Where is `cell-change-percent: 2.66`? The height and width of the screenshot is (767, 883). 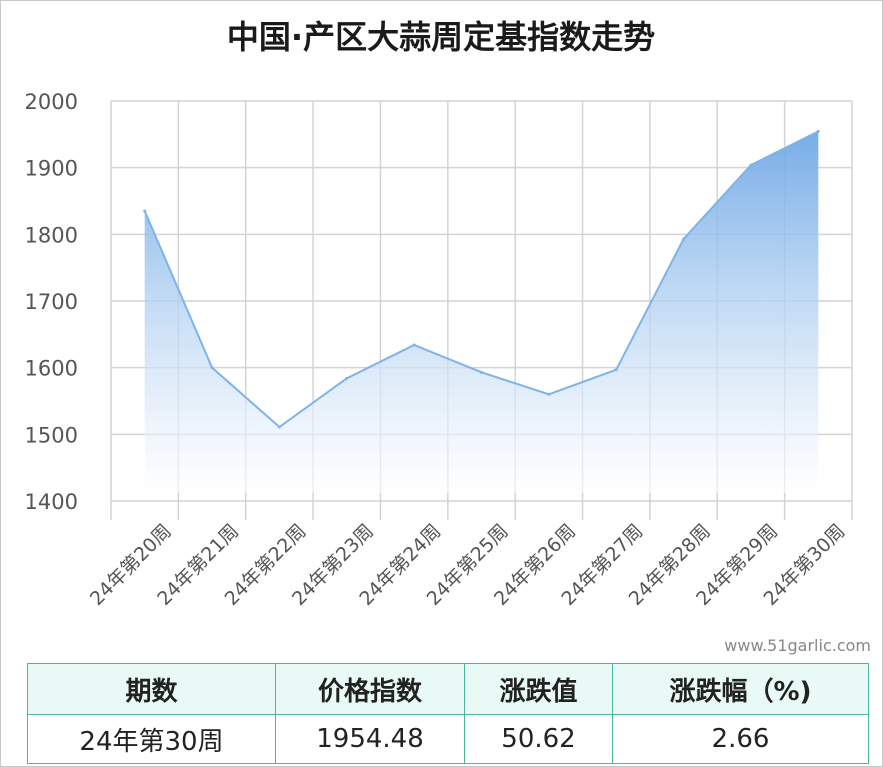
cell-change-percent: 2.66 is located at coordinates (740, 739).